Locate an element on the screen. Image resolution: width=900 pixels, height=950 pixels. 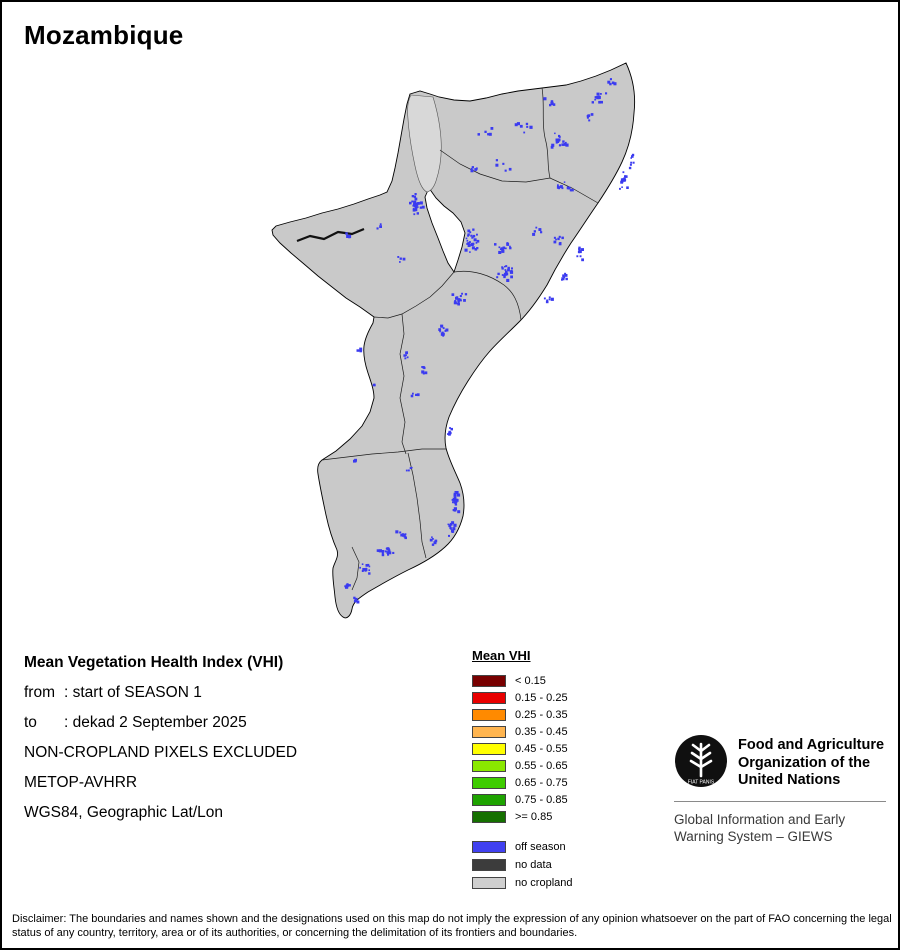
legend-row: >= 0.85 is located at coordinates (557, 816).